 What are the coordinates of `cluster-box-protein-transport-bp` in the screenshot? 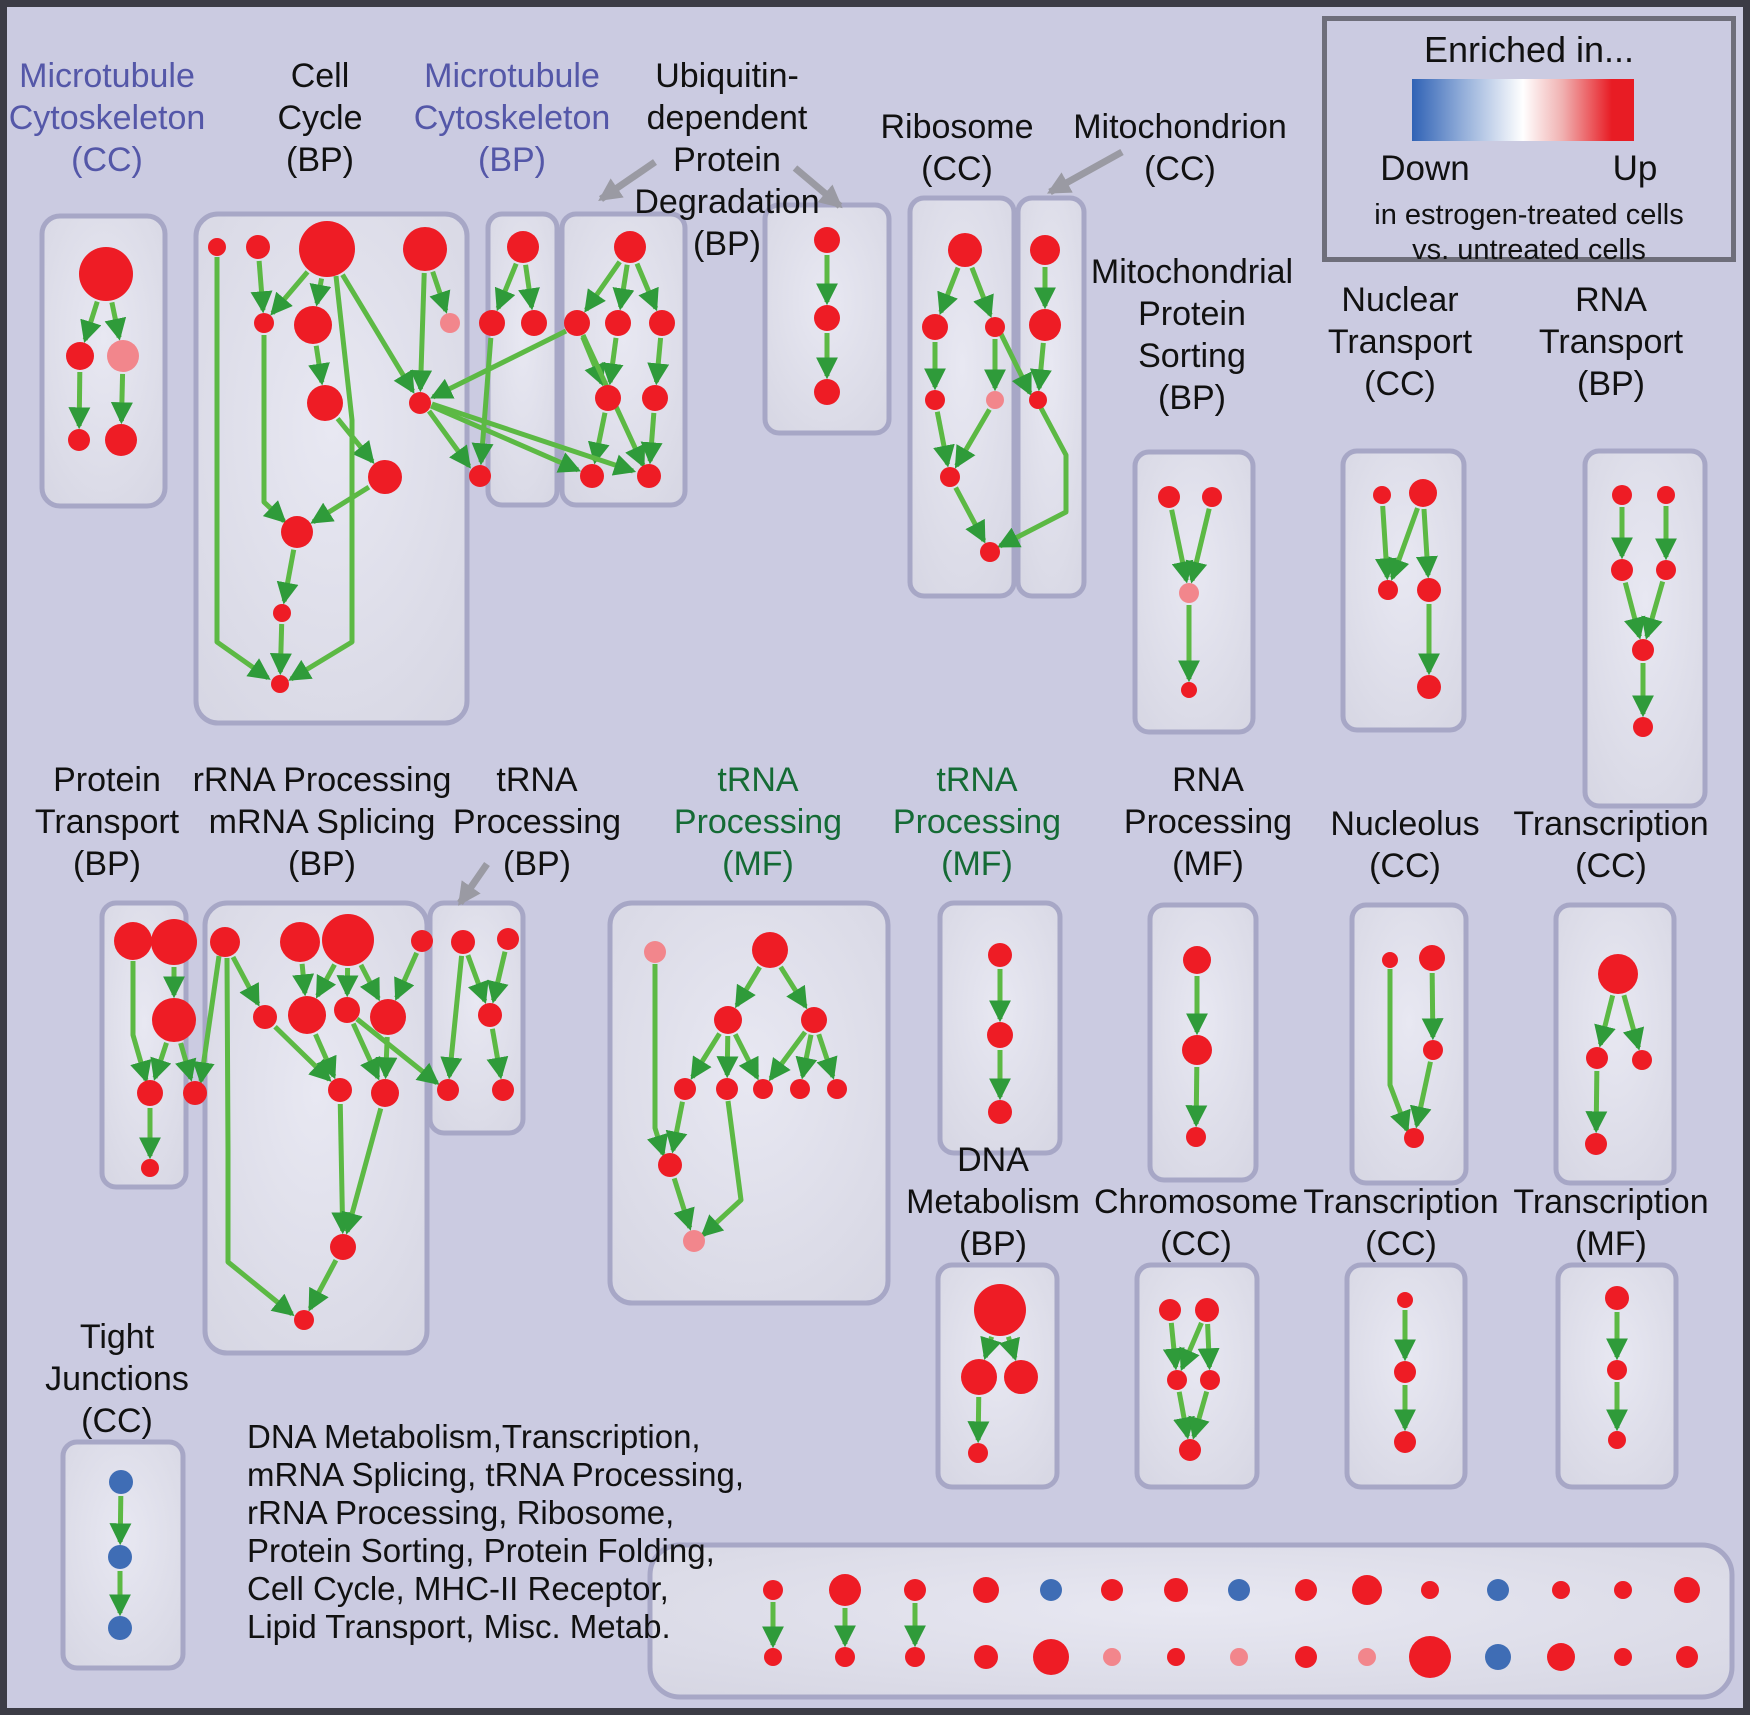 It's located at (144, 1045).